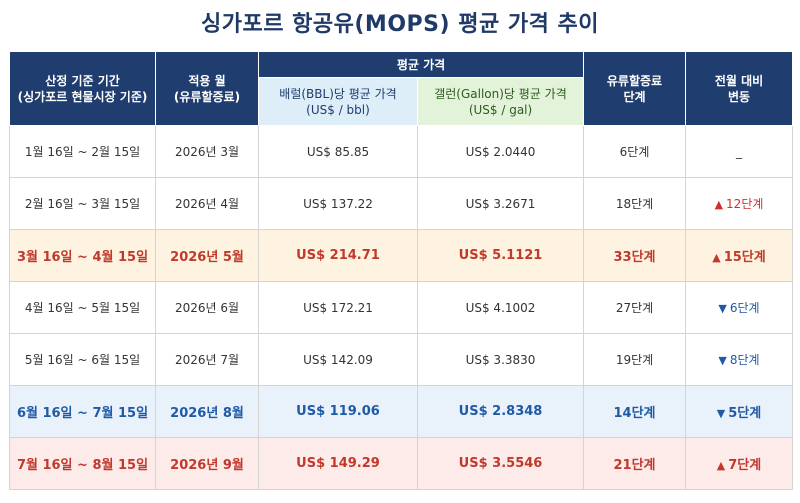  Describe the element at coordinates (338, 307) in the screenshot. I see `cell-bbl-price: US$ 172.21` at that location.